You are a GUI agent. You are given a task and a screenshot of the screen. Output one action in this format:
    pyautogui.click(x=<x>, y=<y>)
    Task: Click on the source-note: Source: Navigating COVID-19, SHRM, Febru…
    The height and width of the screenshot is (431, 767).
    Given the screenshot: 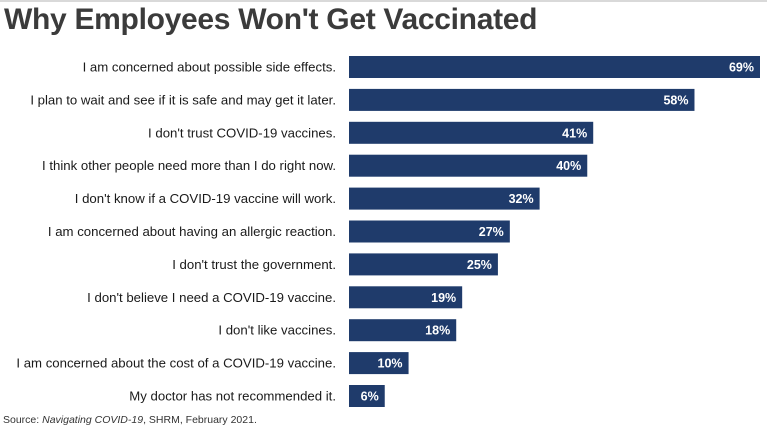 What is the action you would take?
    pyautogui.click(x=130, y=420)
    